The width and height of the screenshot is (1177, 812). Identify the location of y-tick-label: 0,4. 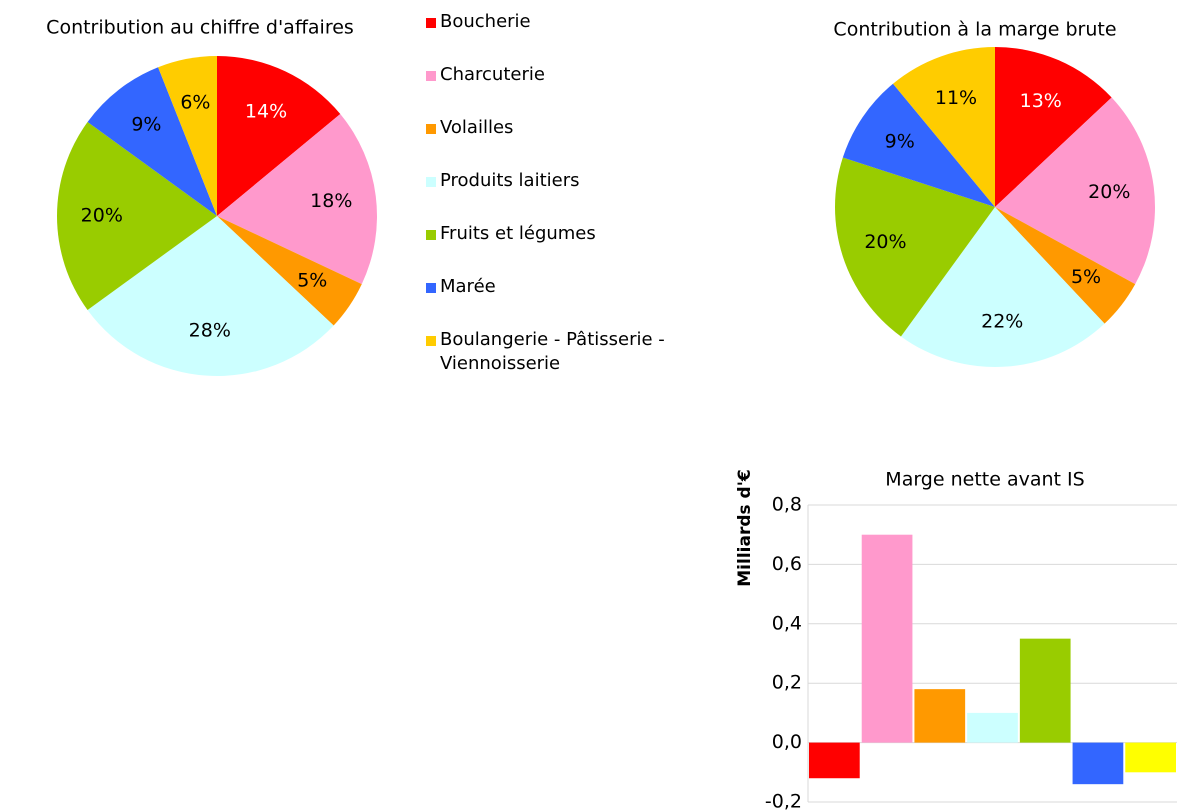
(787, 623).